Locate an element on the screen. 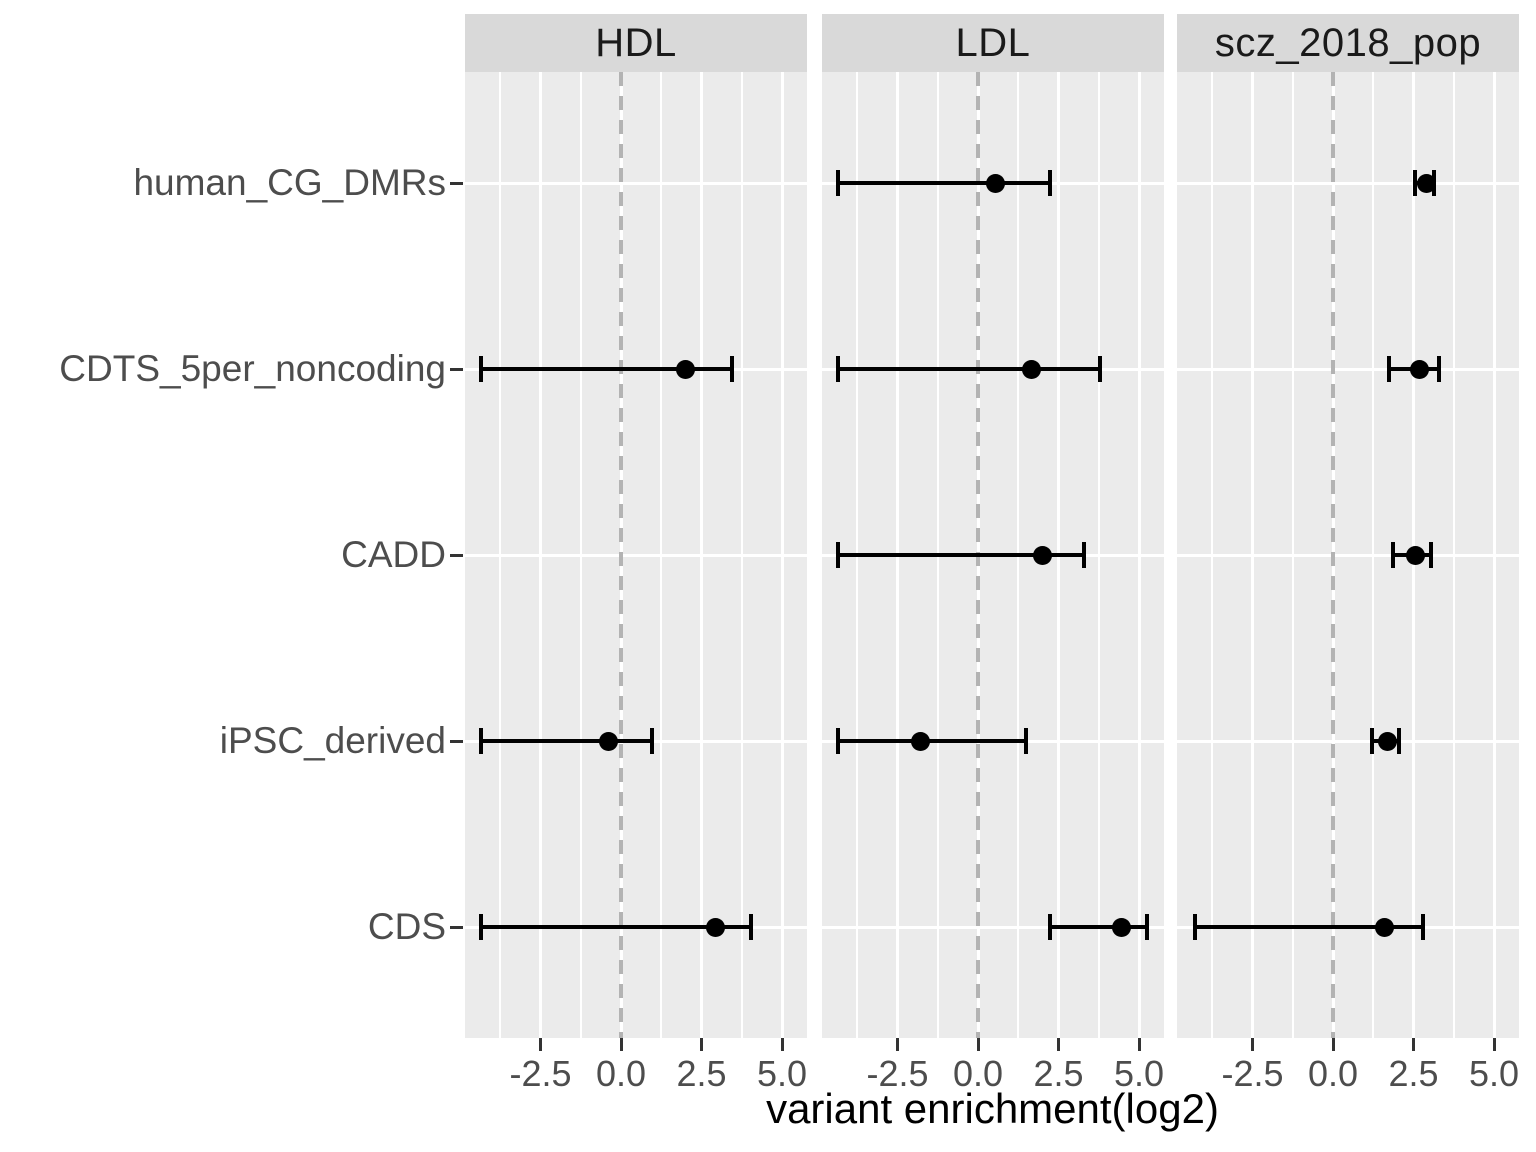 The height and width of the screenshot is (1152, 1536). y-axis-label: CADD is located at coordinates (393, 554).